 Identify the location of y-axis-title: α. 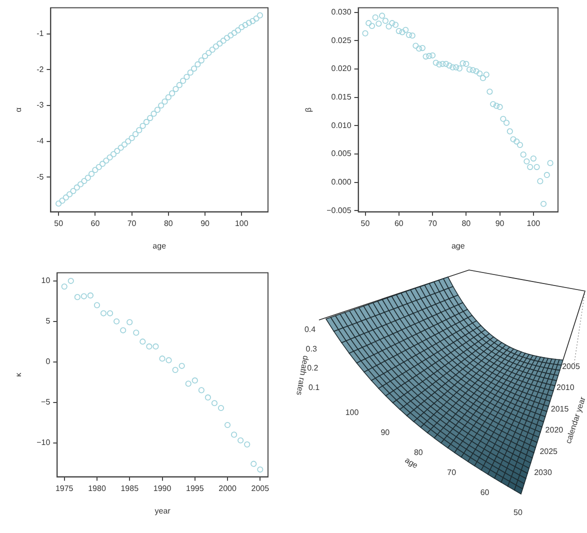
(19, 109).